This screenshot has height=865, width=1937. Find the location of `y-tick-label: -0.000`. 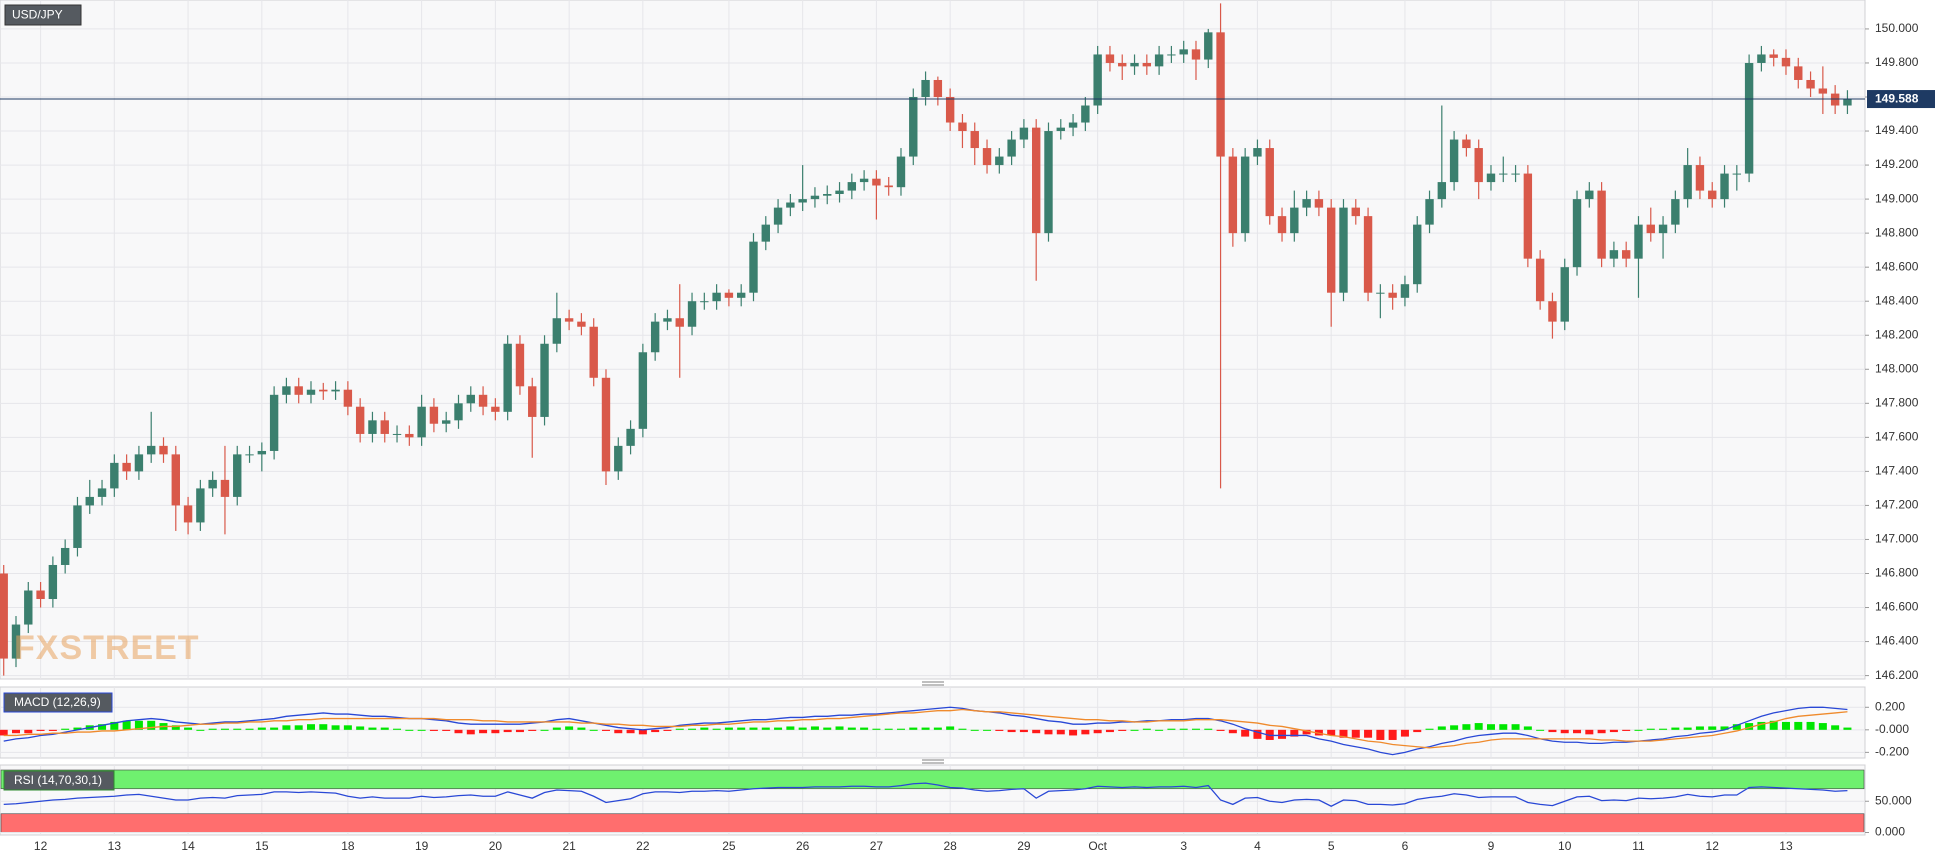

y-tick-label: -0.000 is located at coordinates (1892, 729).